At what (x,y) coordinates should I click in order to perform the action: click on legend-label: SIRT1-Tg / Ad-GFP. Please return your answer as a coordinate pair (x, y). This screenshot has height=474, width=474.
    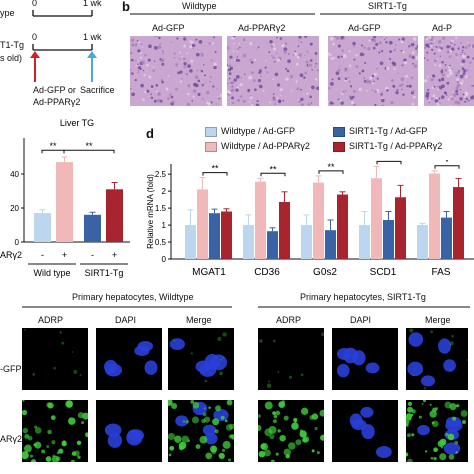
    Looking at the image, I should click on (388, 131).